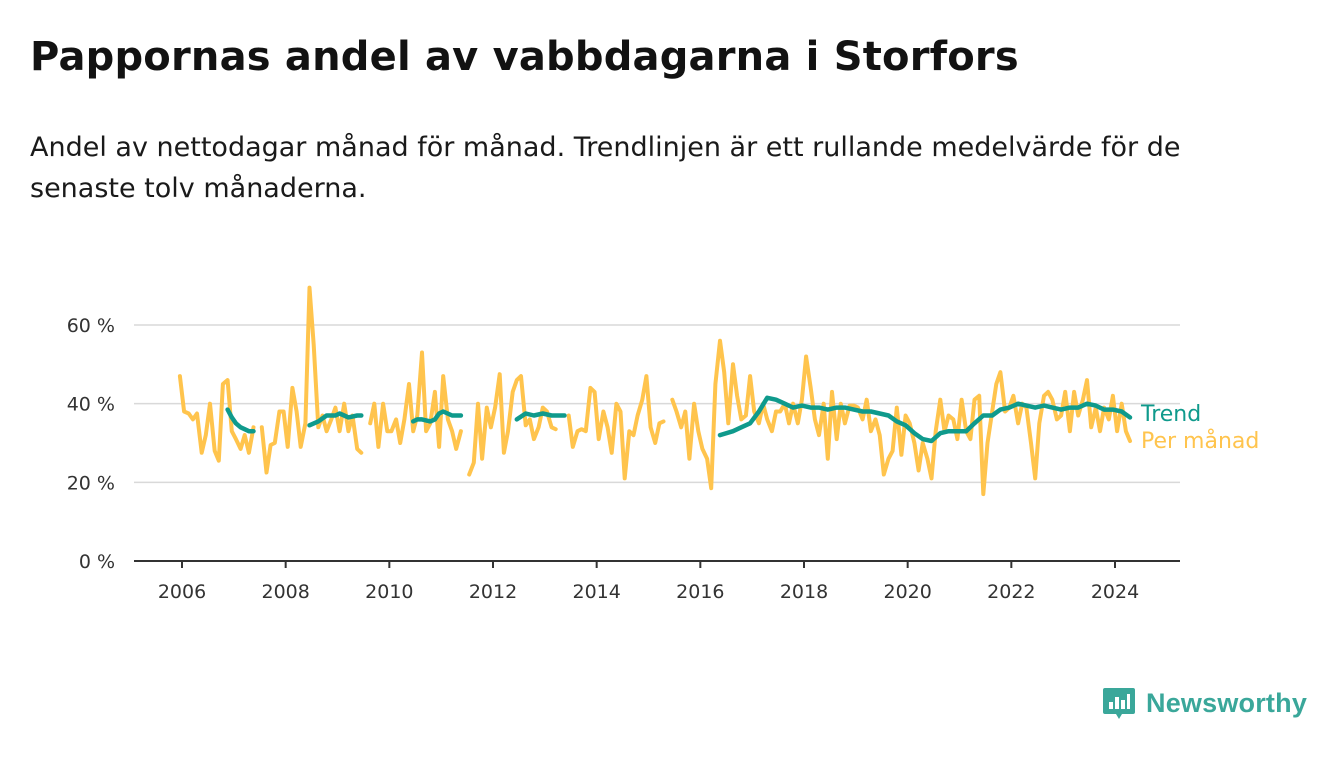  I want to click on x-tick-label: 2012, so click(493, 592).